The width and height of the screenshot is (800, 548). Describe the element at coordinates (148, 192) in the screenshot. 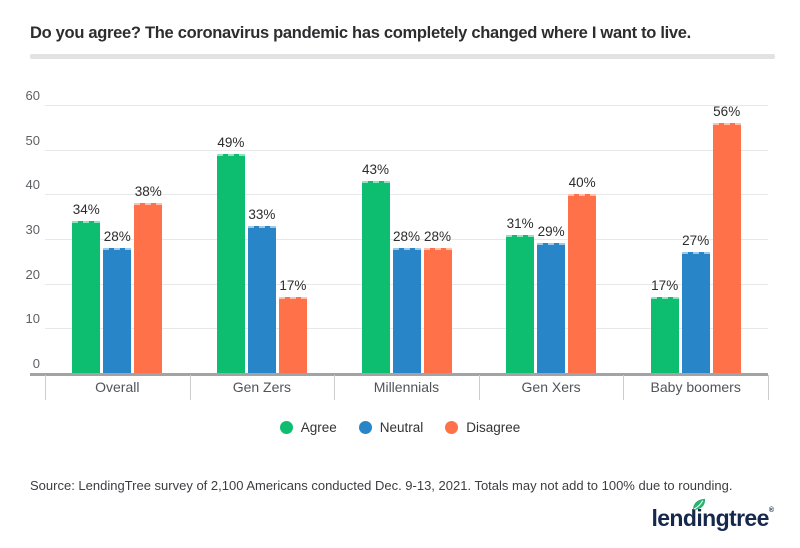

I see `bar-value-label: 38%` at that location.